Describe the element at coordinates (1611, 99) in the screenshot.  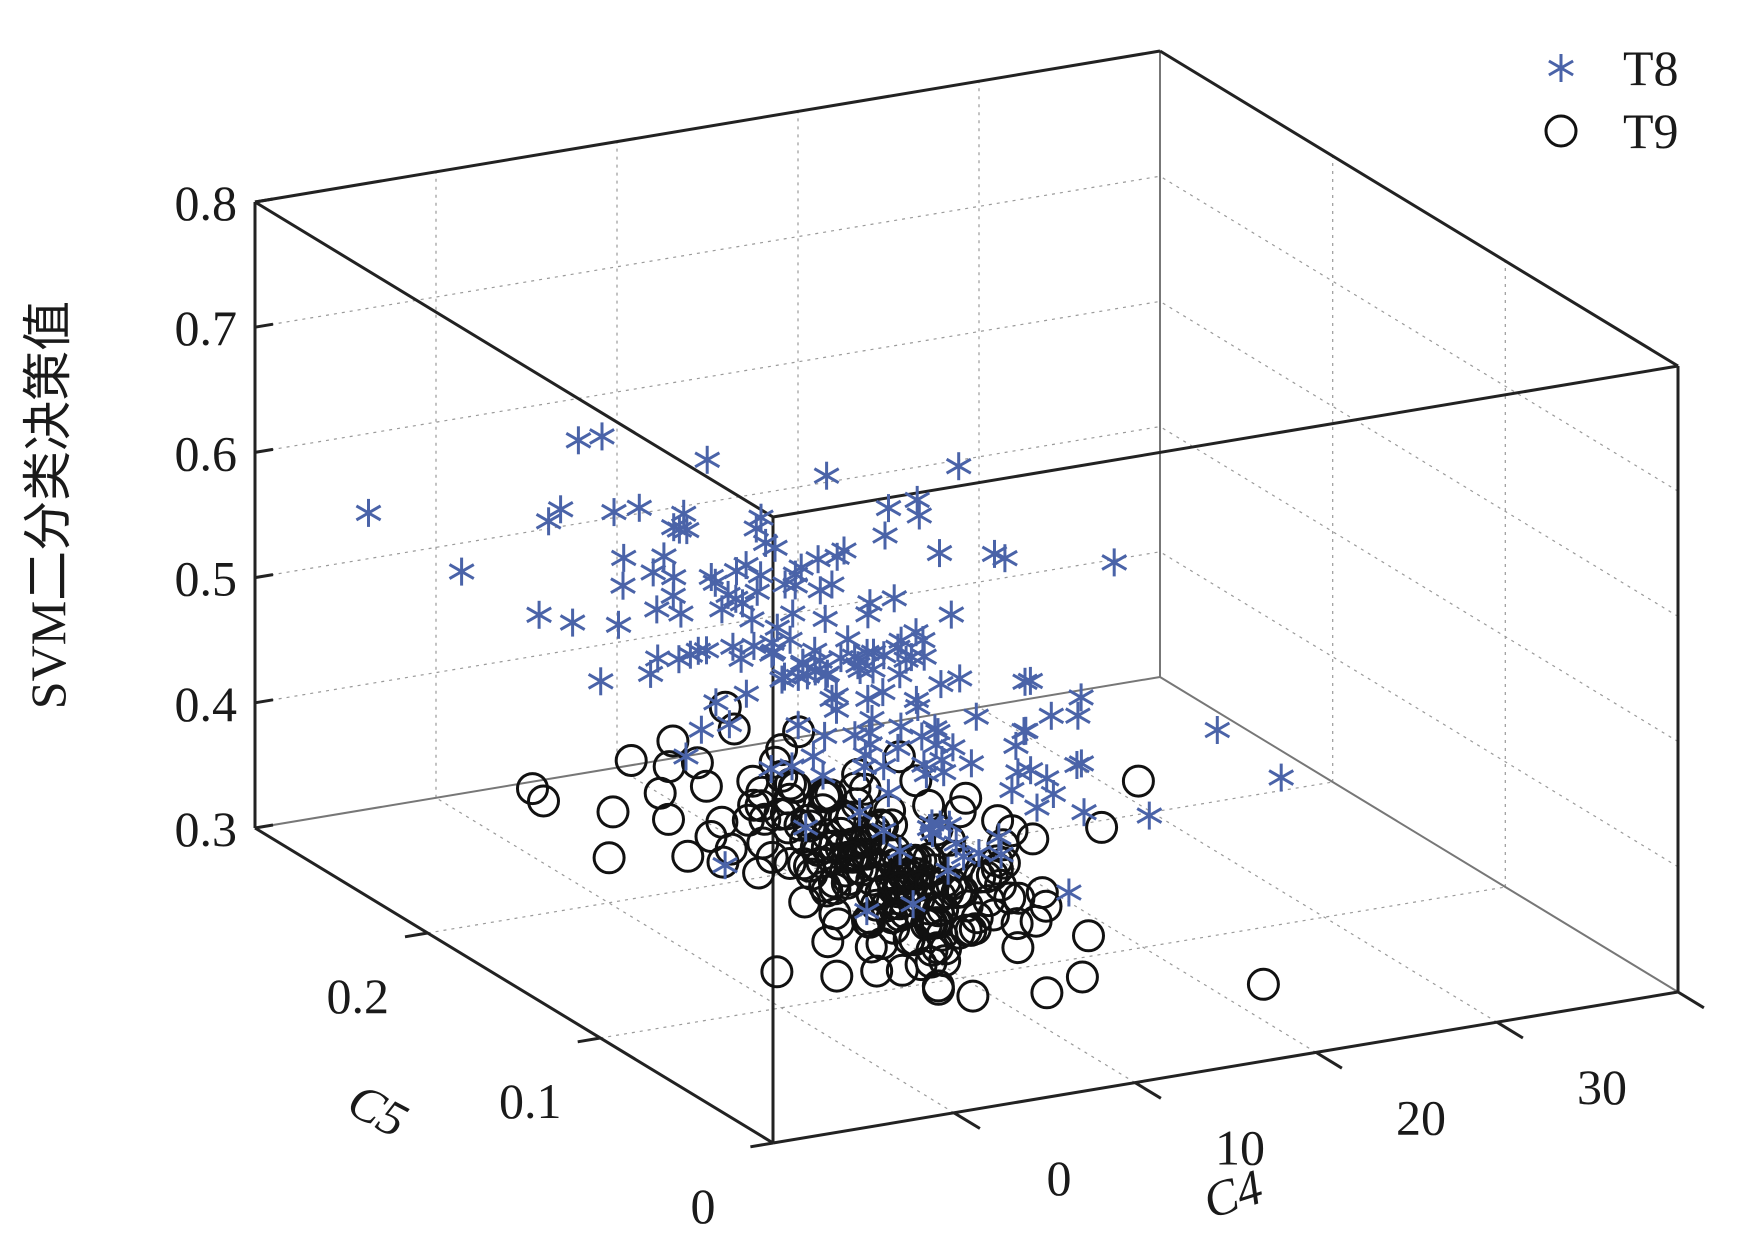
I see `legend: T8 T9` at that location.